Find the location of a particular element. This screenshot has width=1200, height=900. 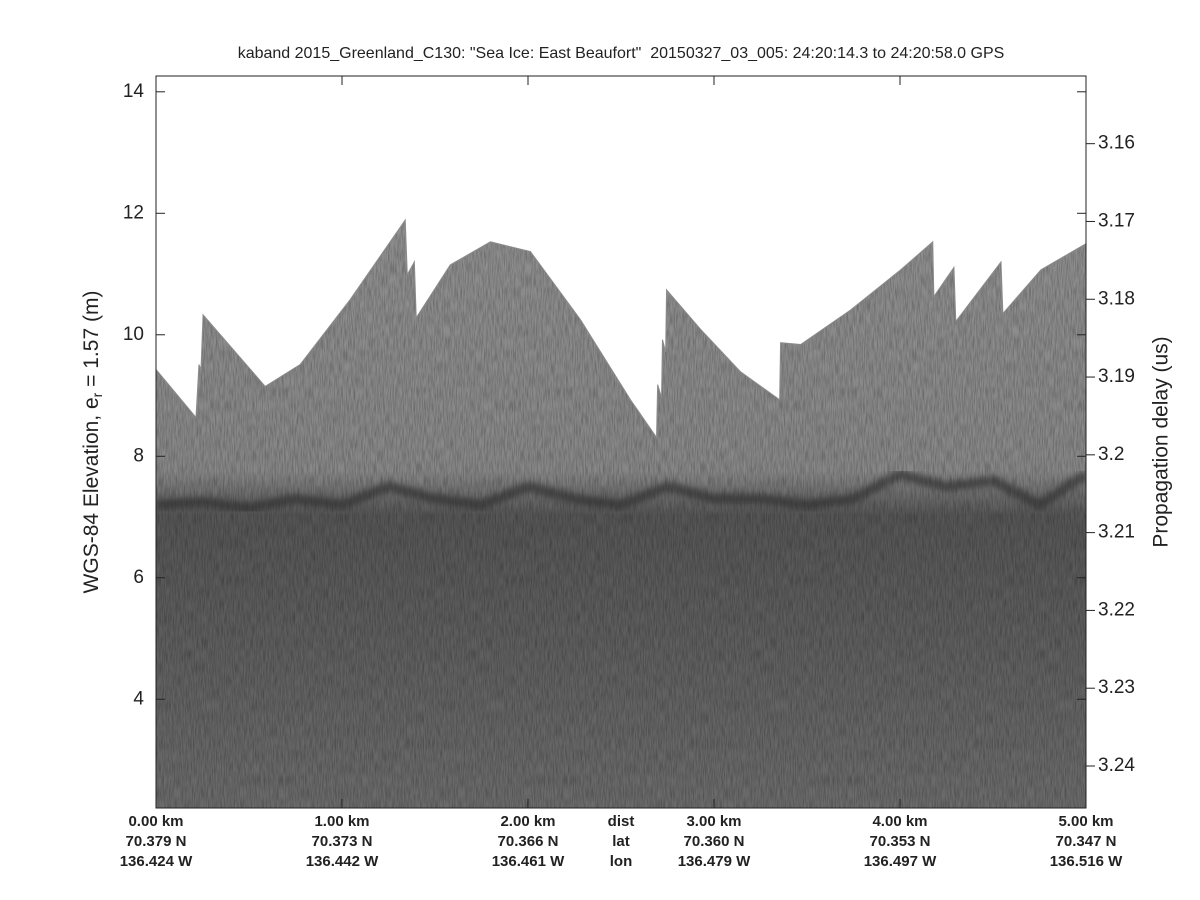

lat-label: 70.360 N is located at coordinates (714, 841).